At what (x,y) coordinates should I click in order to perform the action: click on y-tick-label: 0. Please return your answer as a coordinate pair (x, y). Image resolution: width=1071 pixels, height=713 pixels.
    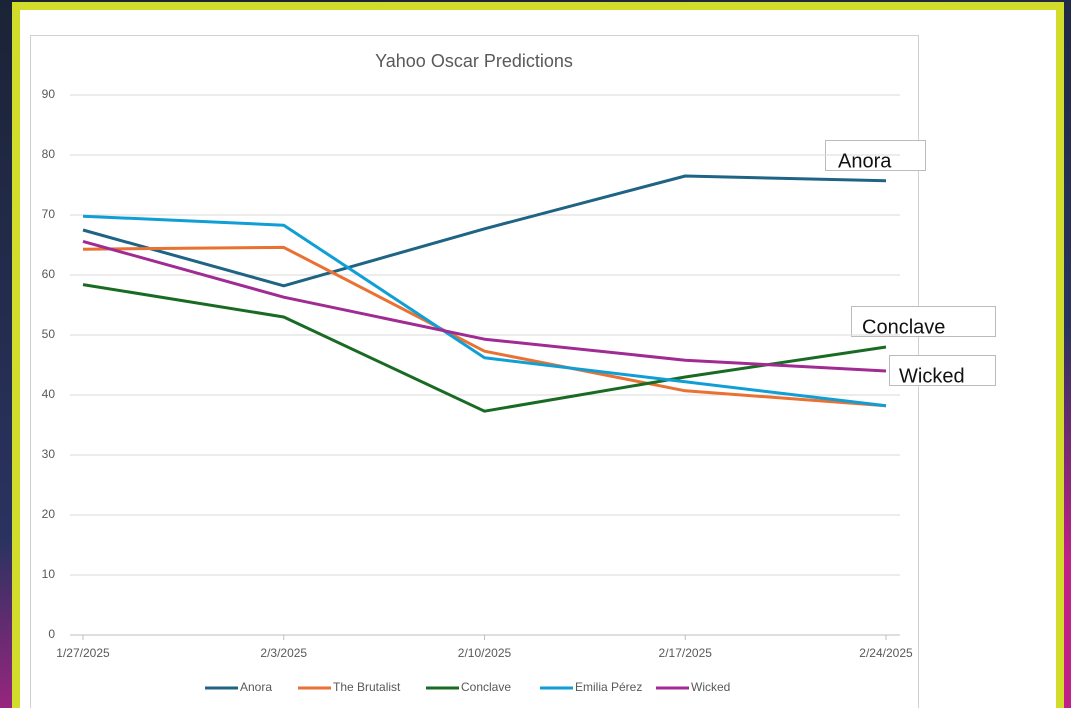
    Looking at the image, I should click on (51, 634).